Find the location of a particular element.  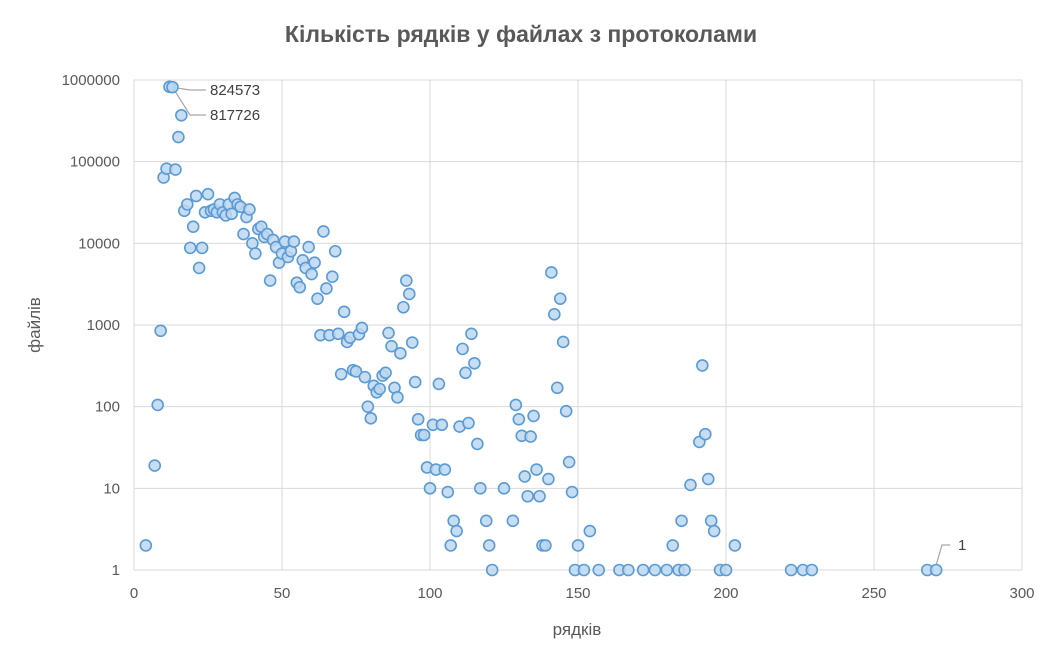

annotation-label: 824573 is located at coordinates (235, 90).